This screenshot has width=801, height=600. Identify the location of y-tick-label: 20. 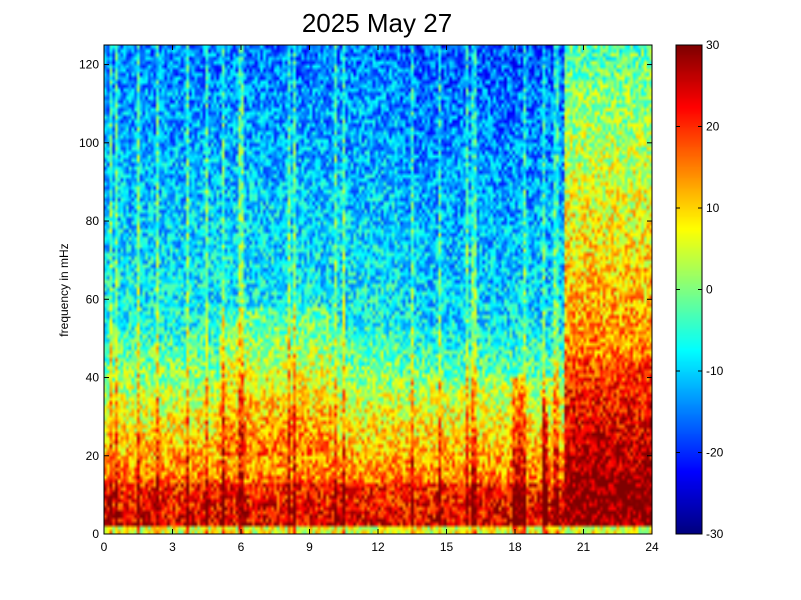
(93, 456).